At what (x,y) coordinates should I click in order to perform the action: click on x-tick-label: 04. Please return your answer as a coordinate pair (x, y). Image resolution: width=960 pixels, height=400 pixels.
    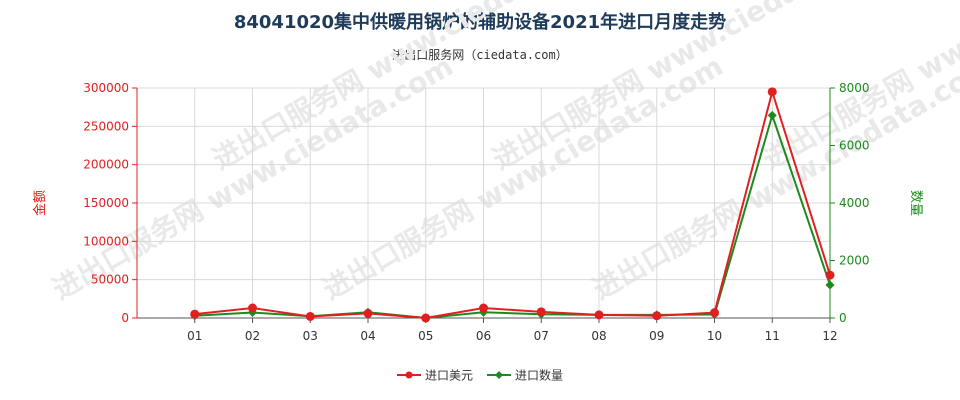
    Looking at the image, I should click on (367, 336).